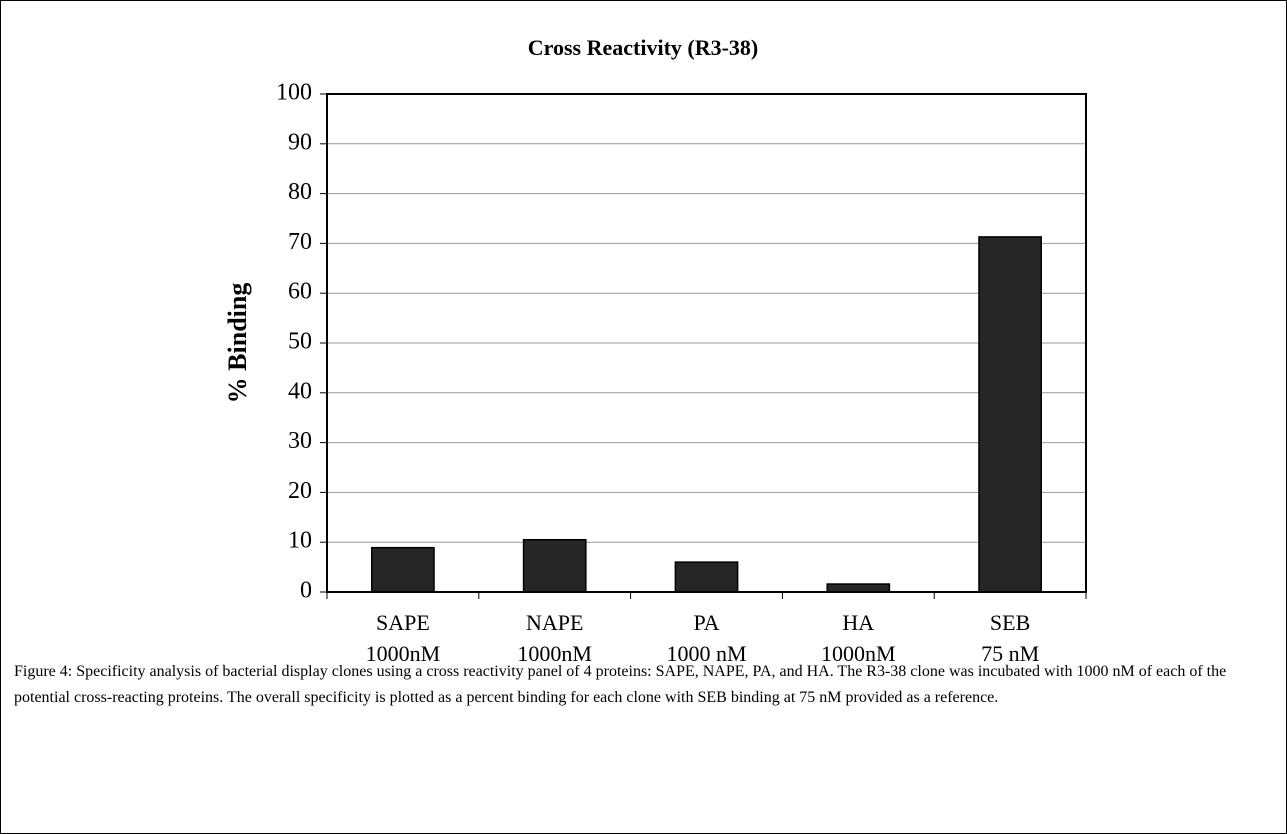  I want to click on y-tick-label: 20, so click(300, 491).